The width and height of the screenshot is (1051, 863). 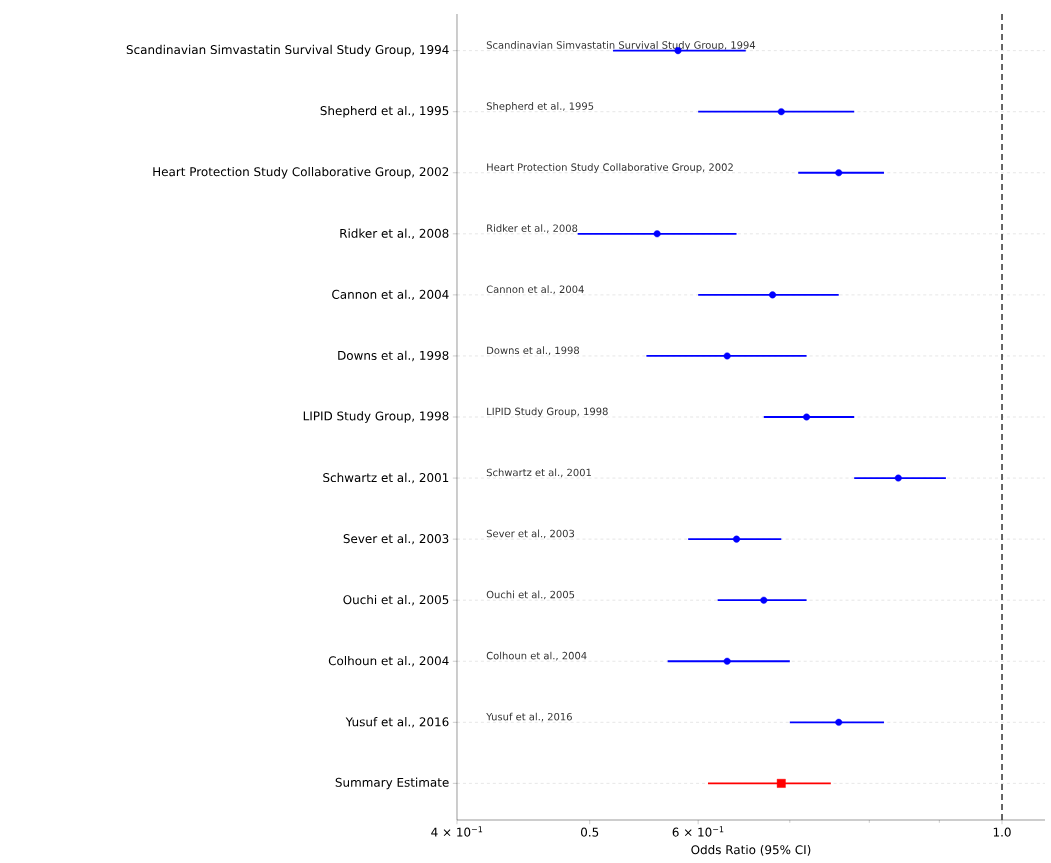 What do you see at coordinates (386, 478) in the screenshot?
I see `y-tick-label: Schwartz et al., 2001` at bounding box center [386, 478].